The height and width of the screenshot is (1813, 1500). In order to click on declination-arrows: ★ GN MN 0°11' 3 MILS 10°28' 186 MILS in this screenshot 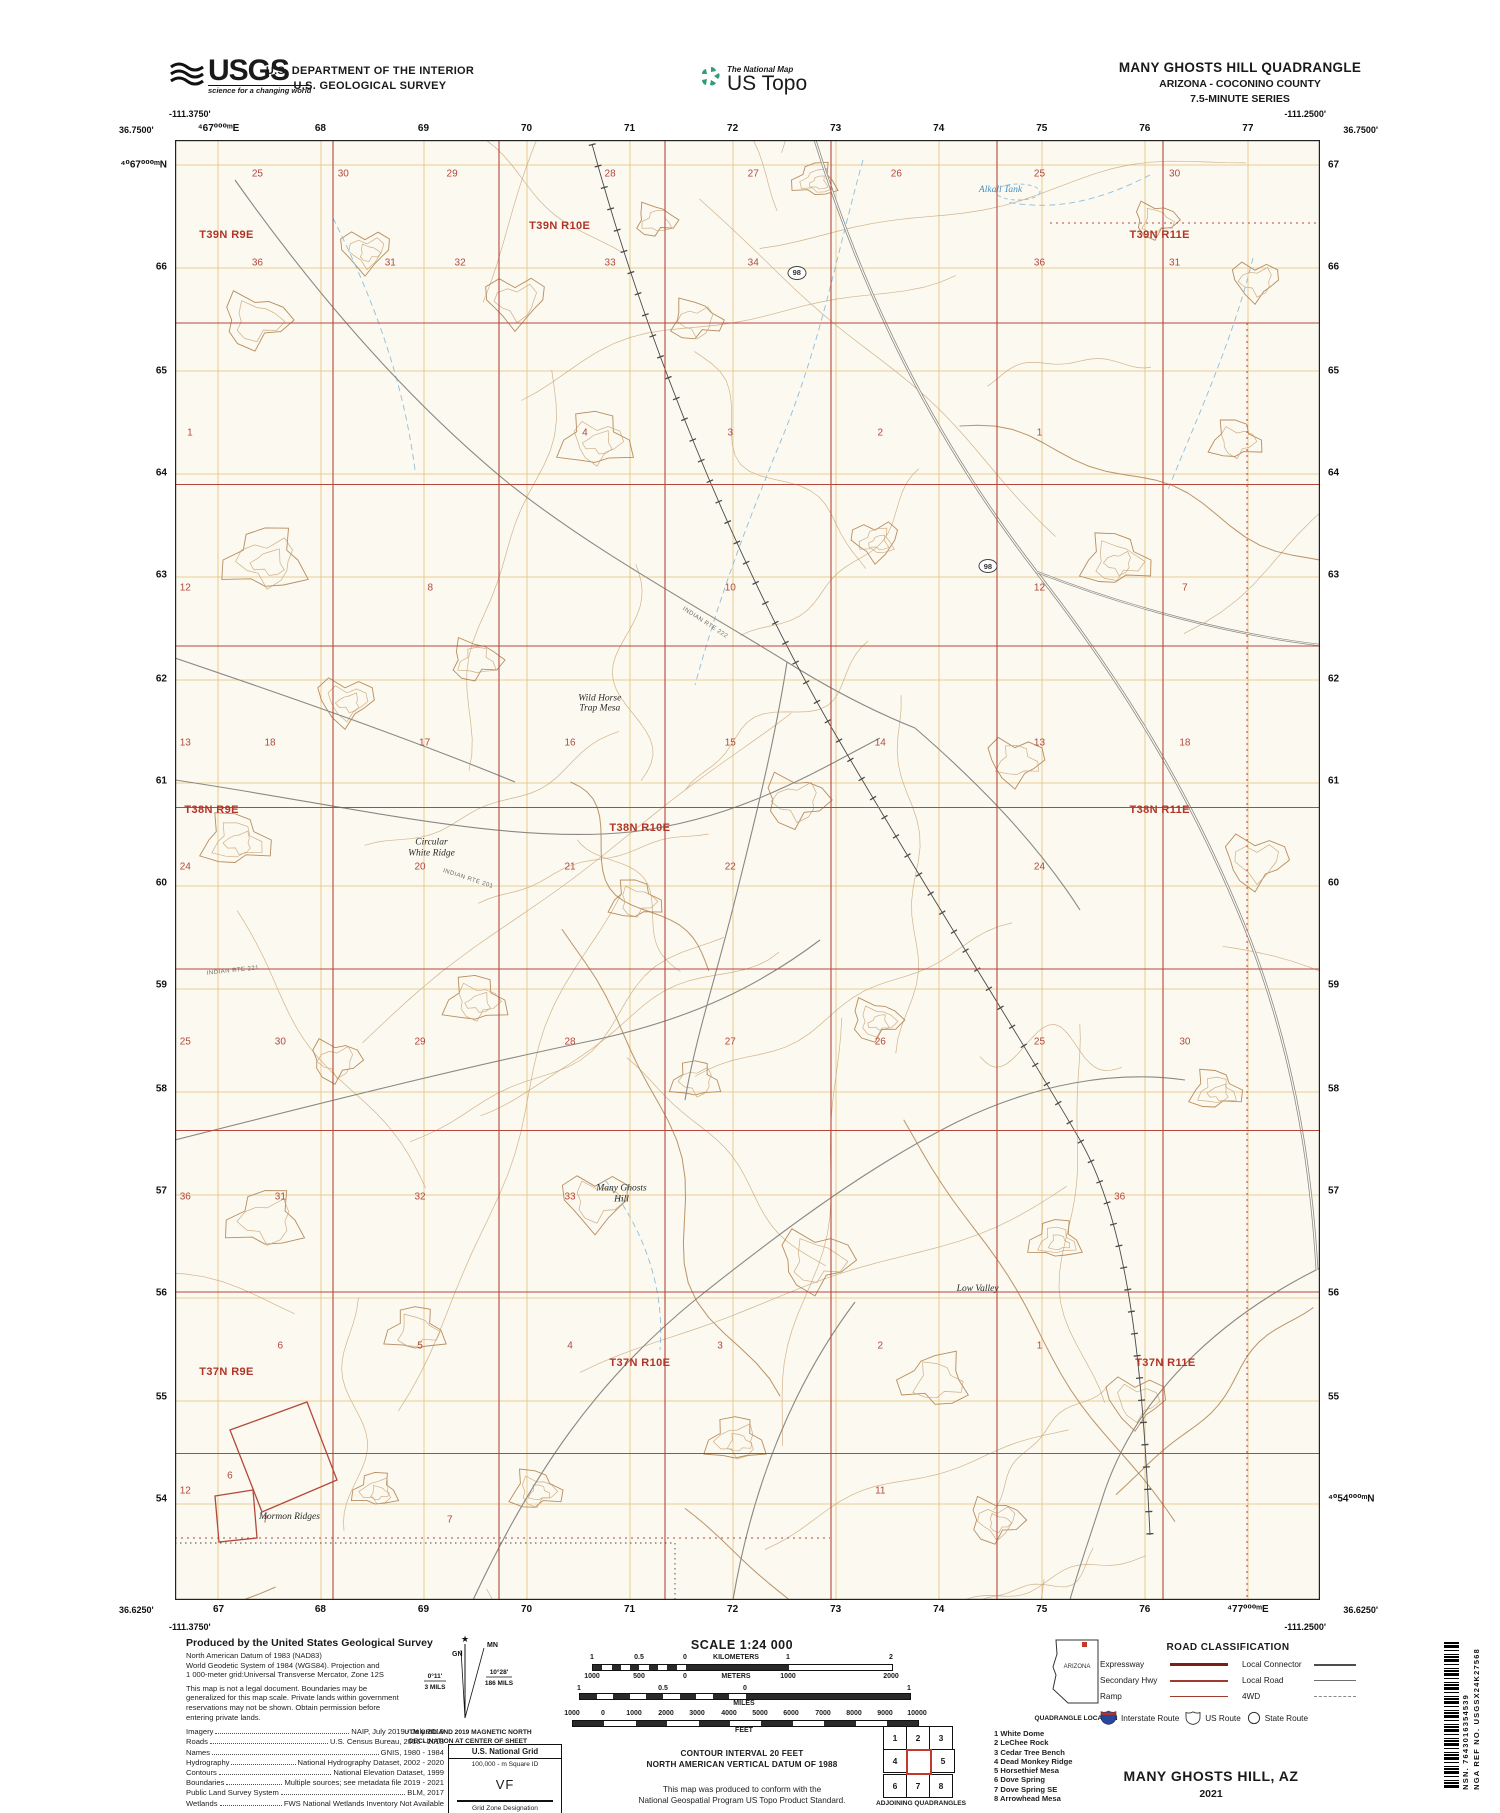, I will do `click(469, 1676)`.